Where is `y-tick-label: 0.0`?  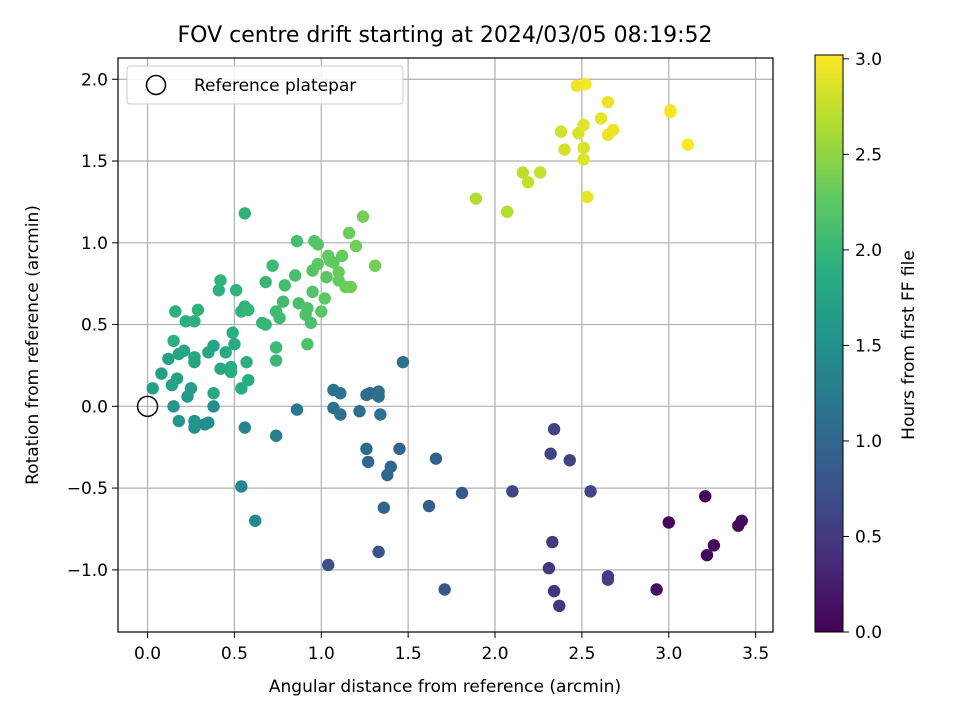 y-tick-label: 0.0 is located at coordinates (94, 407).